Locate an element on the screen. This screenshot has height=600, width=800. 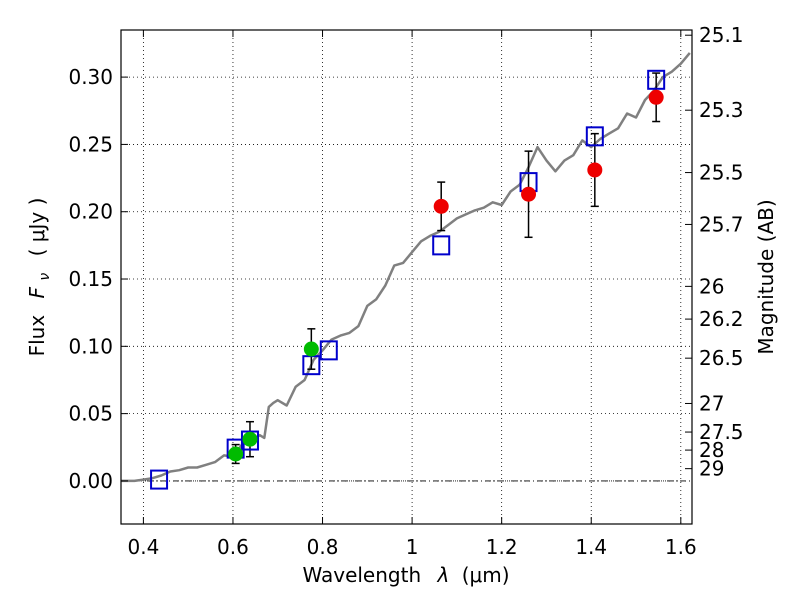
y-axis-label-math-sub: ν is located at coordinates (45, 277).